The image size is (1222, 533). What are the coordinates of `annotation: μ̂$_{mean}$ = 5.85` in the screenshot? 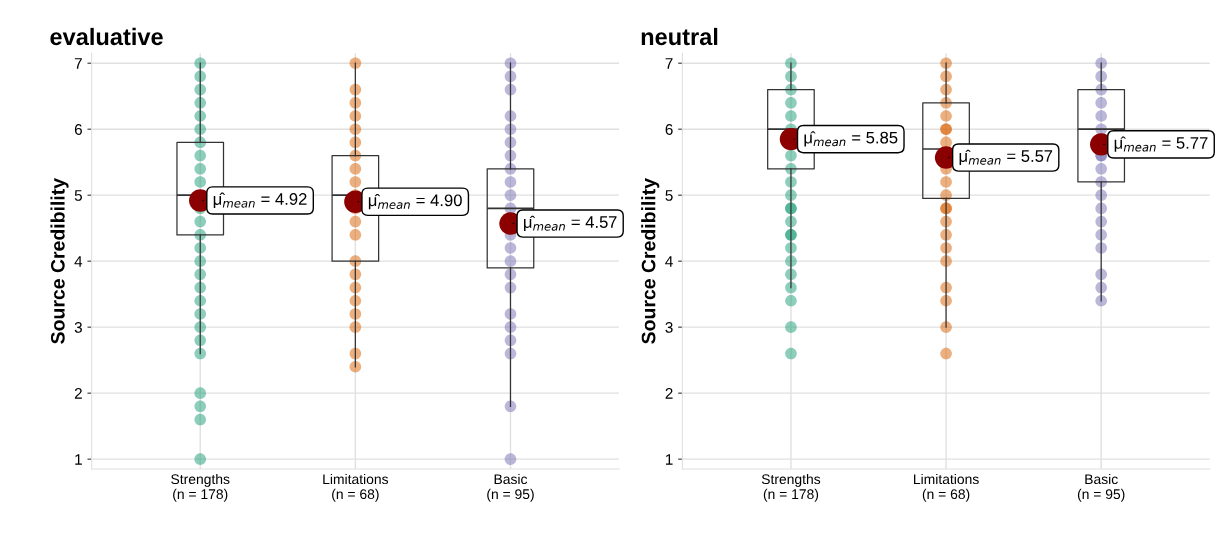 It's located at (851, 139).